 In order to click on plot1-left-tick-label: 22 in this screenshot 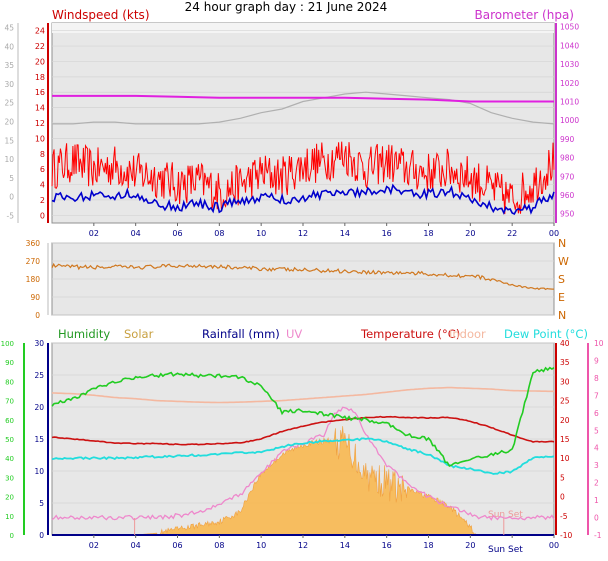, I will do `click(40, 46)`.